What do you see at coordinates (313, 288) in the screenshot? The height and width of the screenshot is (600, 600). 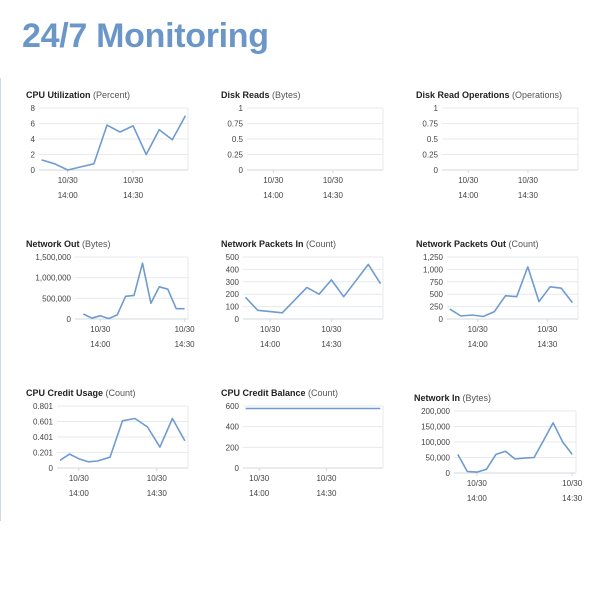 I see `network-packets-in-series-line` at bounding box center [313, 288].